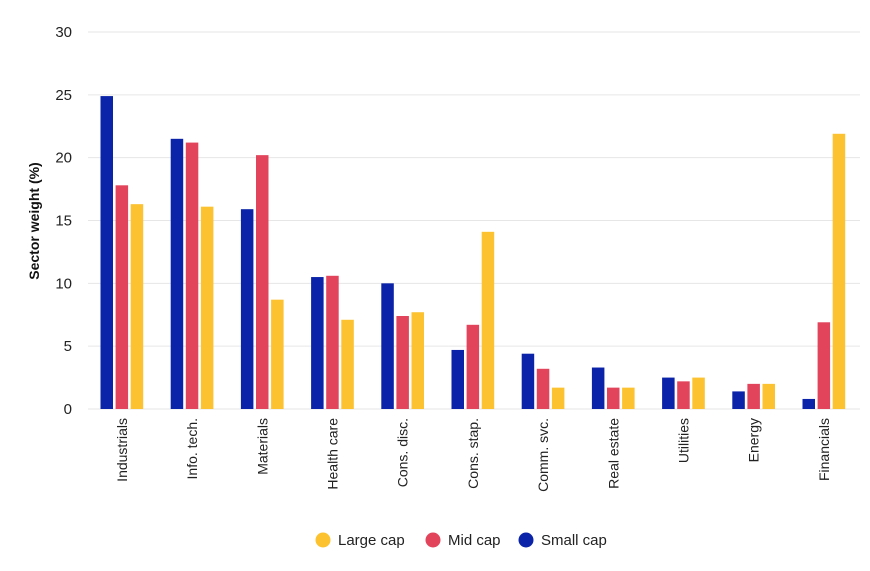 This screenshot has height=571, width=870. I want to click on legend-swatch-small-cap, so click(526, 540).